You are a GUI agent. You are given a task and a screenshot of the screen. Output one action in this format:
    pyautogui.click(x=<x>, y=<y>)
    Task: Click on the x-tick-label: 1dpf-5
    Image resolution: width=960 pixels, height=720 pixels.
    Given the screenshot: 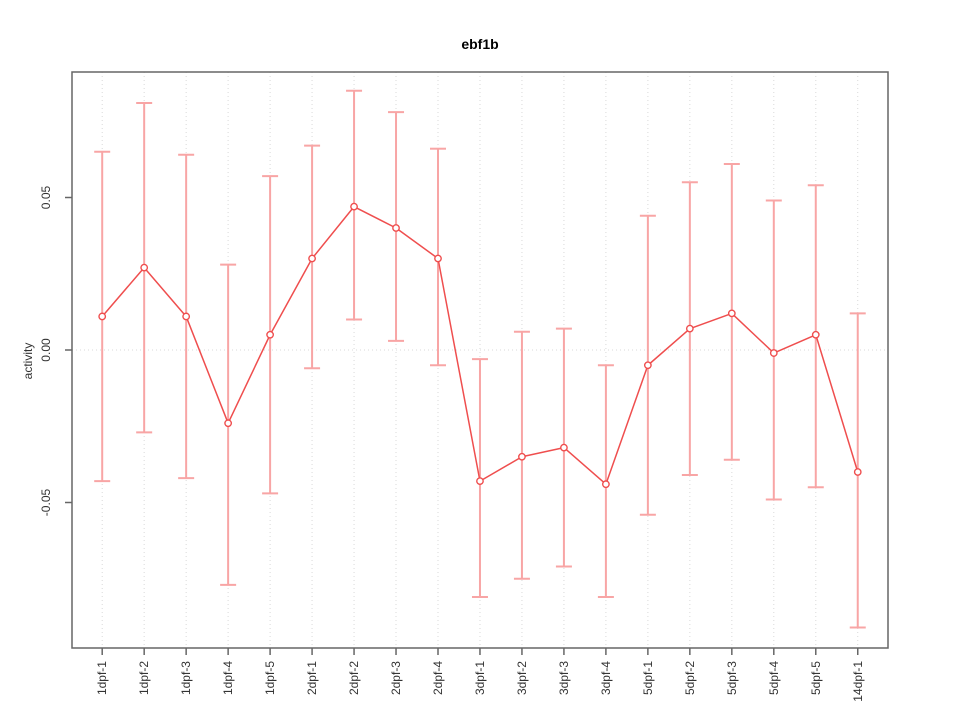 What is the action you would take?
    pyautogui.click(x=270, y=678)
    